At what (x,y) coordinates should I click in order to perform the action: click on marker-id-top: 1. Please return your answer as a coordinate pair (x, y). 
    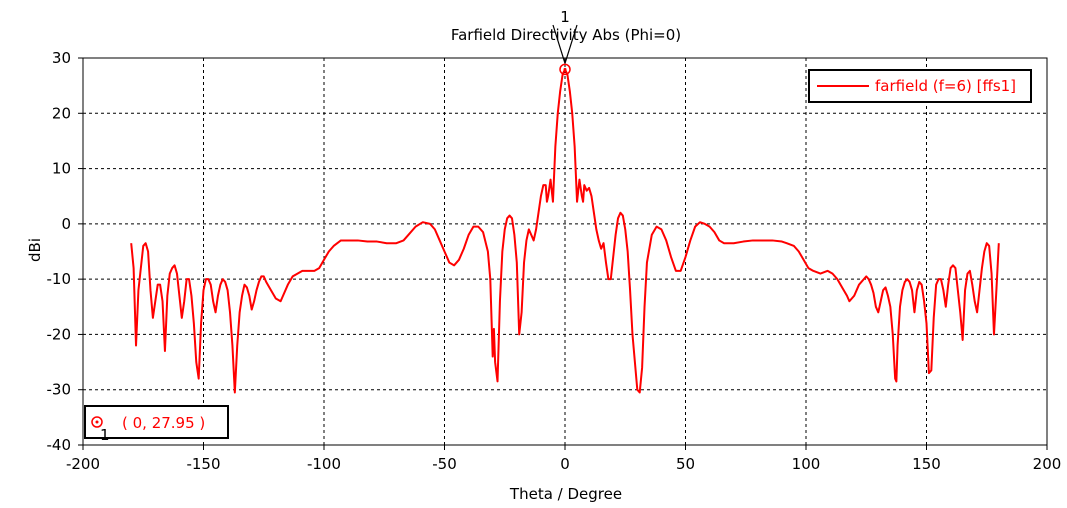
    Looking at the image, I should click on (565, 17).